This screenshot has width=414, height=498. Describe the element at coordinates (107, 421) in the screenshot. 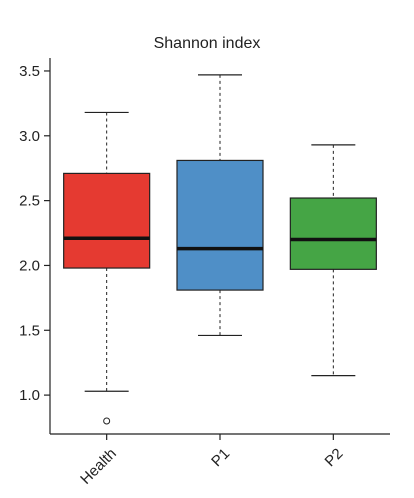

I see `outlier-point` at that location.